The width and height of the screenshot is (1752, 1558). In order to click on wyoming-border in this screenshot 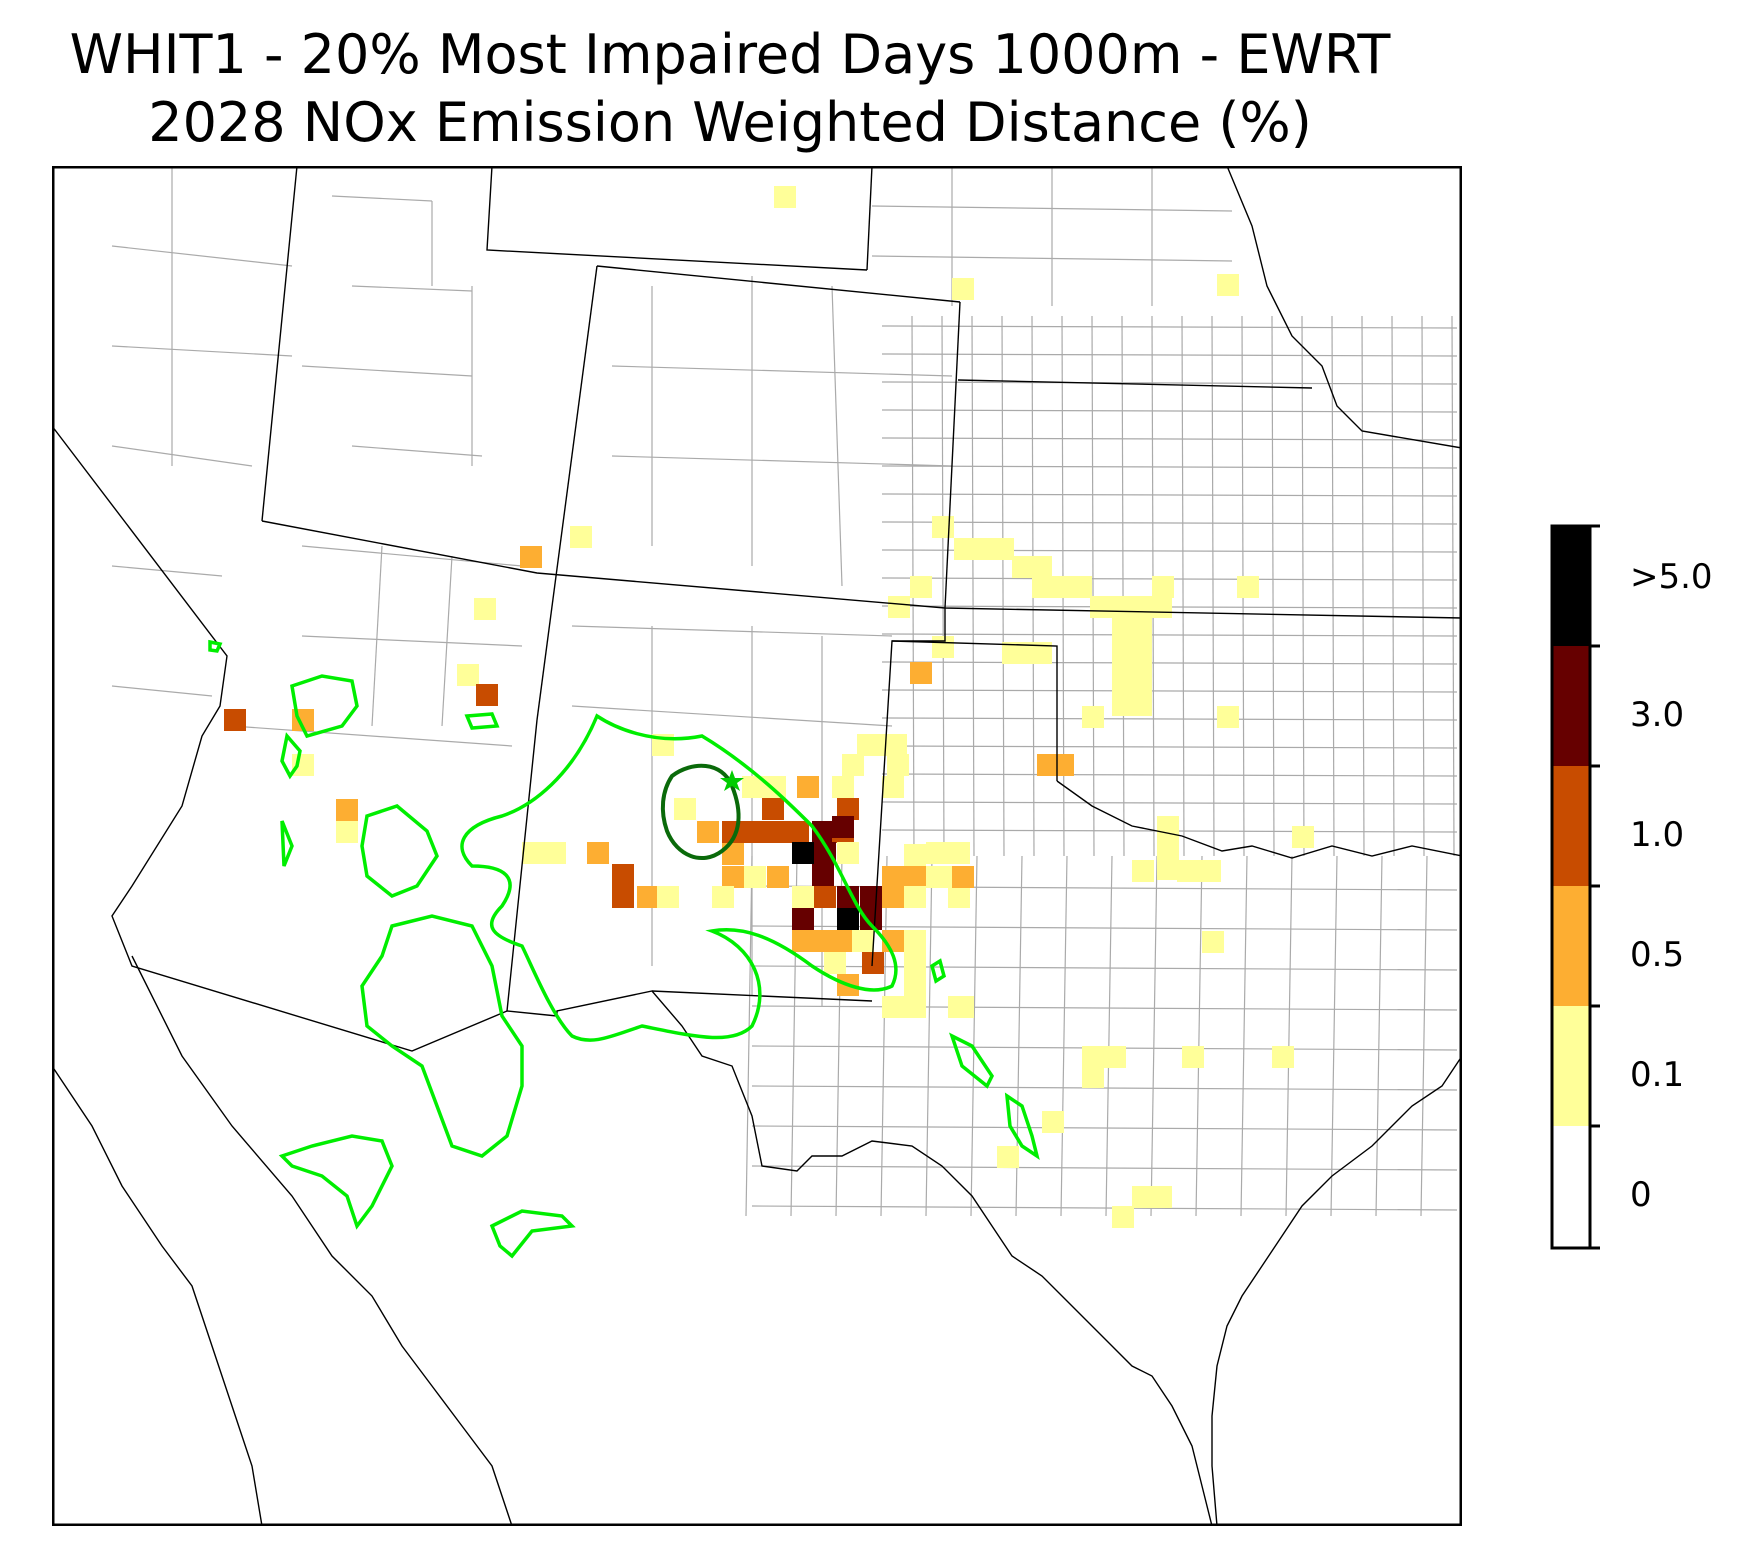, I will do `click(677, 218)`.